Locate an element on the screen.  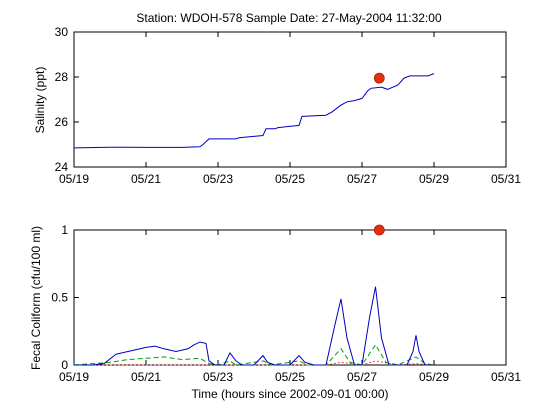
salinity-y-tick-label: 26 is located at coordinates (62, 122).